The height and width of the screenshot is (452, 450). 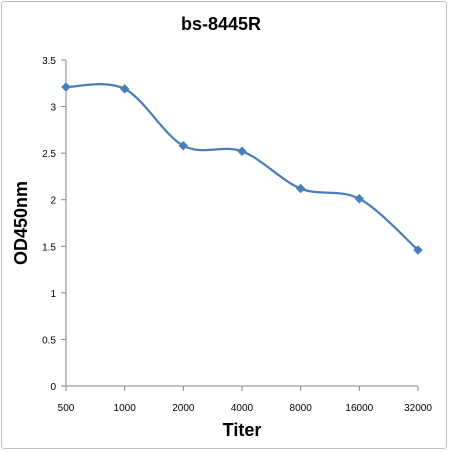 What do you see at coordinates (49, 61) in the screenshot?
I see `y-tick-label: 3.5` at bounding box center [49, 61].